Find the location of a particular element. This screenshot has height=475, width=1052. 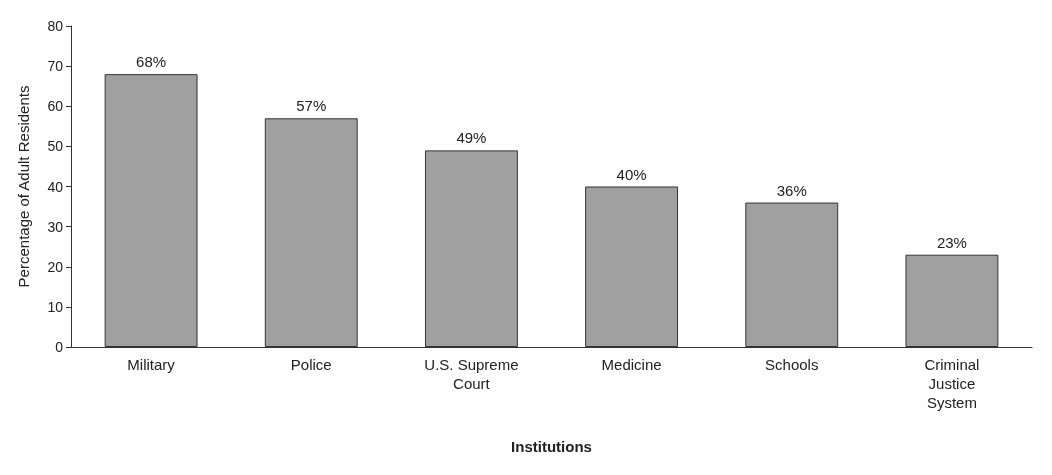

x-axis-title: Institutions is located at coordinates (551, 446).